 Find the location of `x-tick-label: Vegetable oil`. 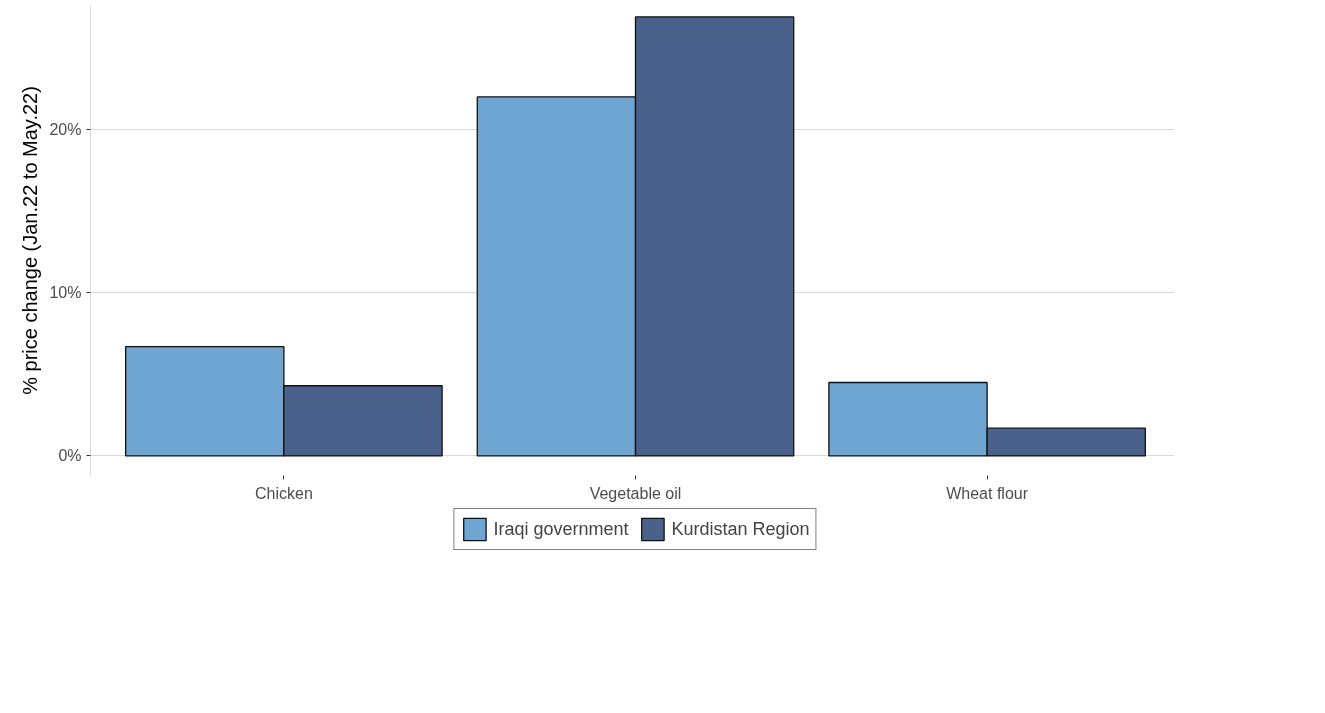

x-tick-label: Vegetable oil is located at coordinates (635, 493).